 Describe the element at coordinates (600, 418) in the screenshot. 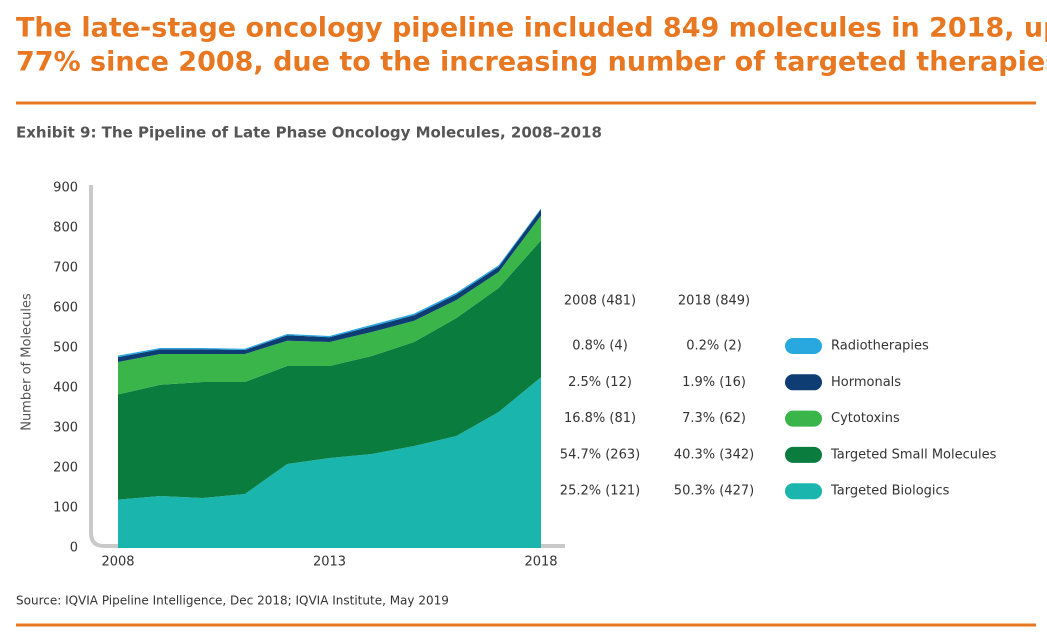

I see `table-cell: 16.8% (81)` at that location.